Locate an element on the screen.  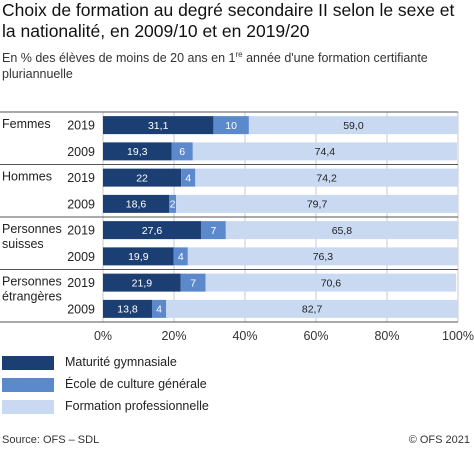
data-label: 22 is located at coordinates (142, 178).